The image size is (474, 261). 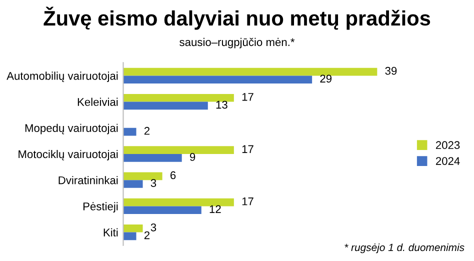 I want to click on y-tick-label: Automobilių vairuotojai, so click(x=62, y=77).